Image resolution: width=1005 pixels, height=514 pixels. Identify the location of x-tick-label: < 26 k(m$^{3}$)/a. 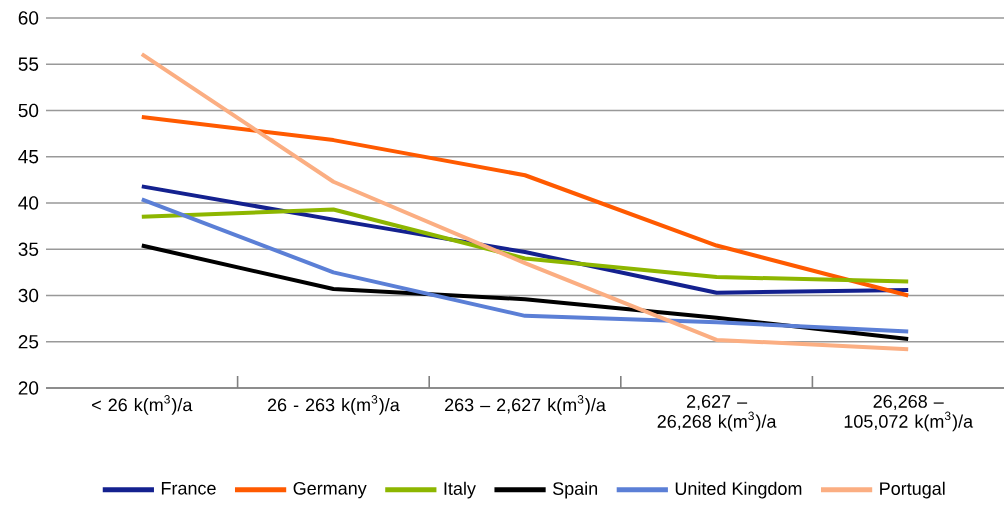
(142, 405).